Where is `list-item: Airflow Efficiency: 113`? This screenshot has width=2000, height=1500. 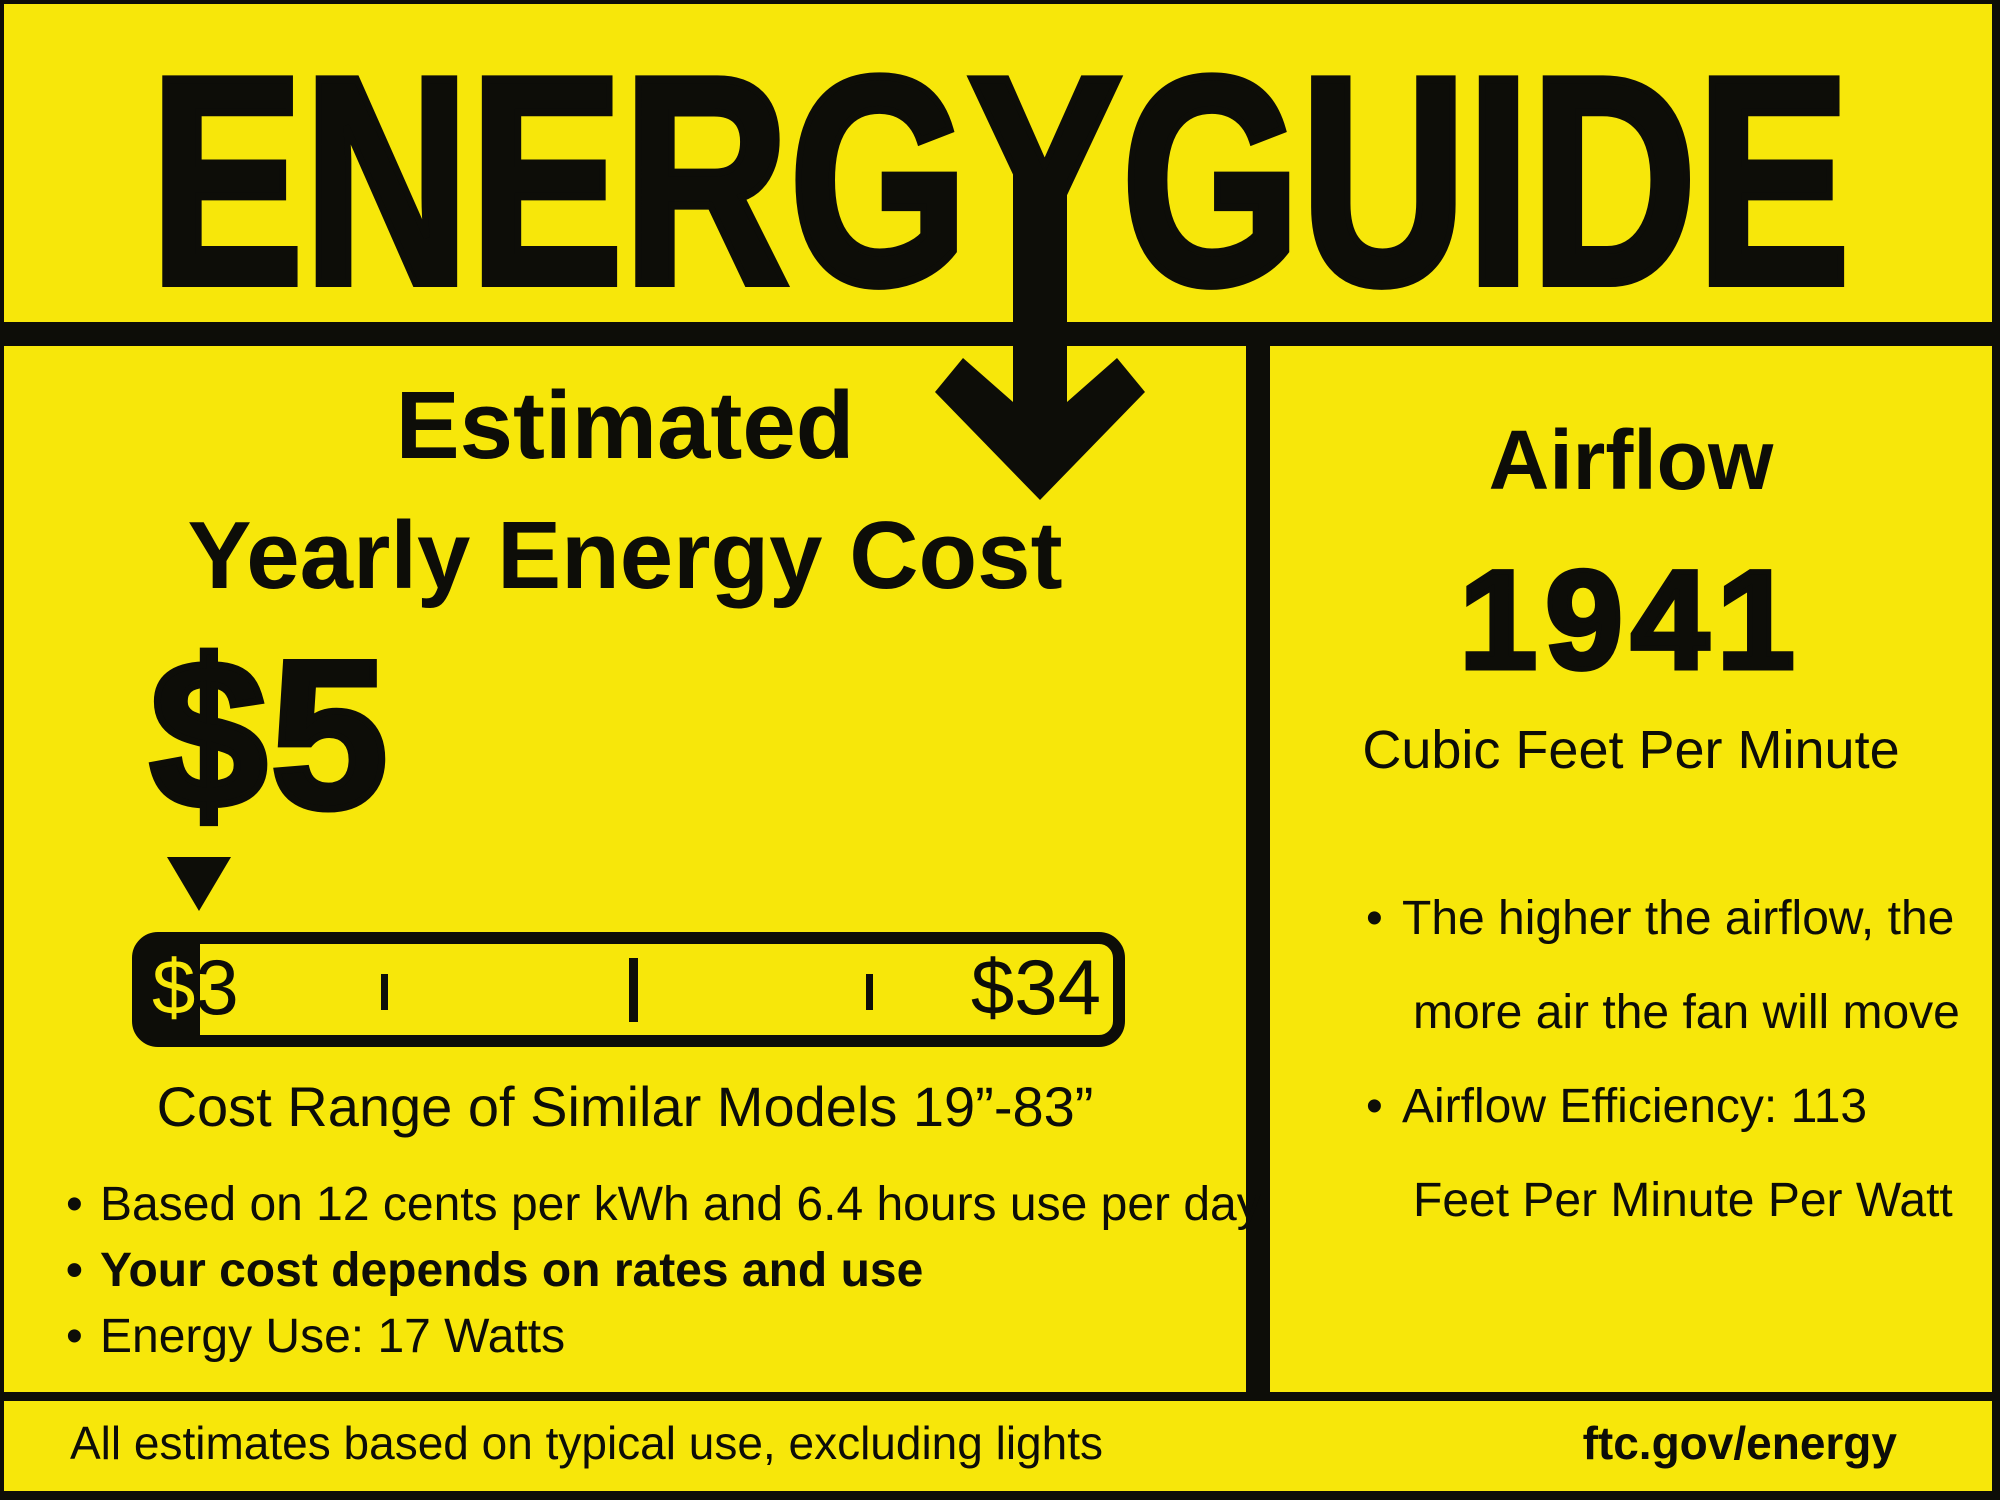
list-item: Airflow Efficiency: 113 is located at coordinates (1664, 1107).